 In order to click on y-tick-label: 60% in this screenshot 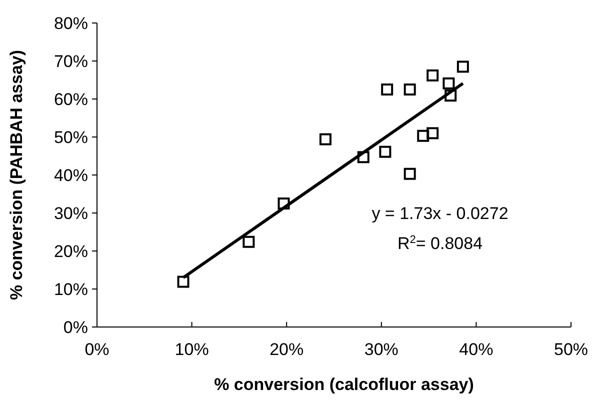, I will do `click(71, 99)`.